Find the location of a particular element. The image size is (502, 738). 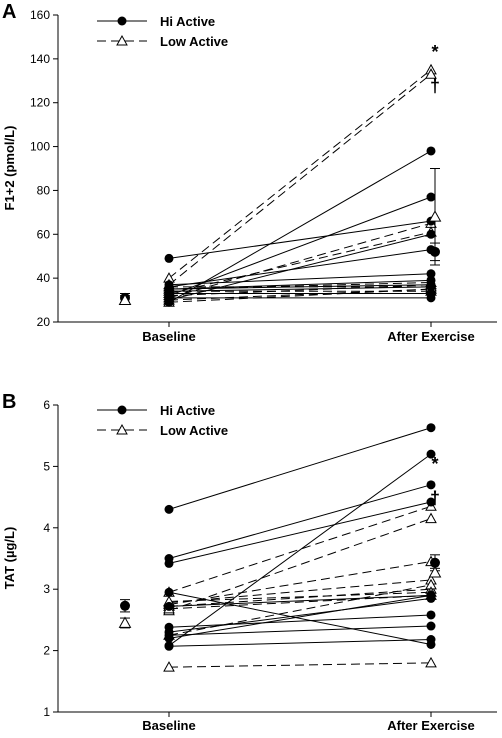

y-tick-label: 60 is located at coordinates (44, 234).